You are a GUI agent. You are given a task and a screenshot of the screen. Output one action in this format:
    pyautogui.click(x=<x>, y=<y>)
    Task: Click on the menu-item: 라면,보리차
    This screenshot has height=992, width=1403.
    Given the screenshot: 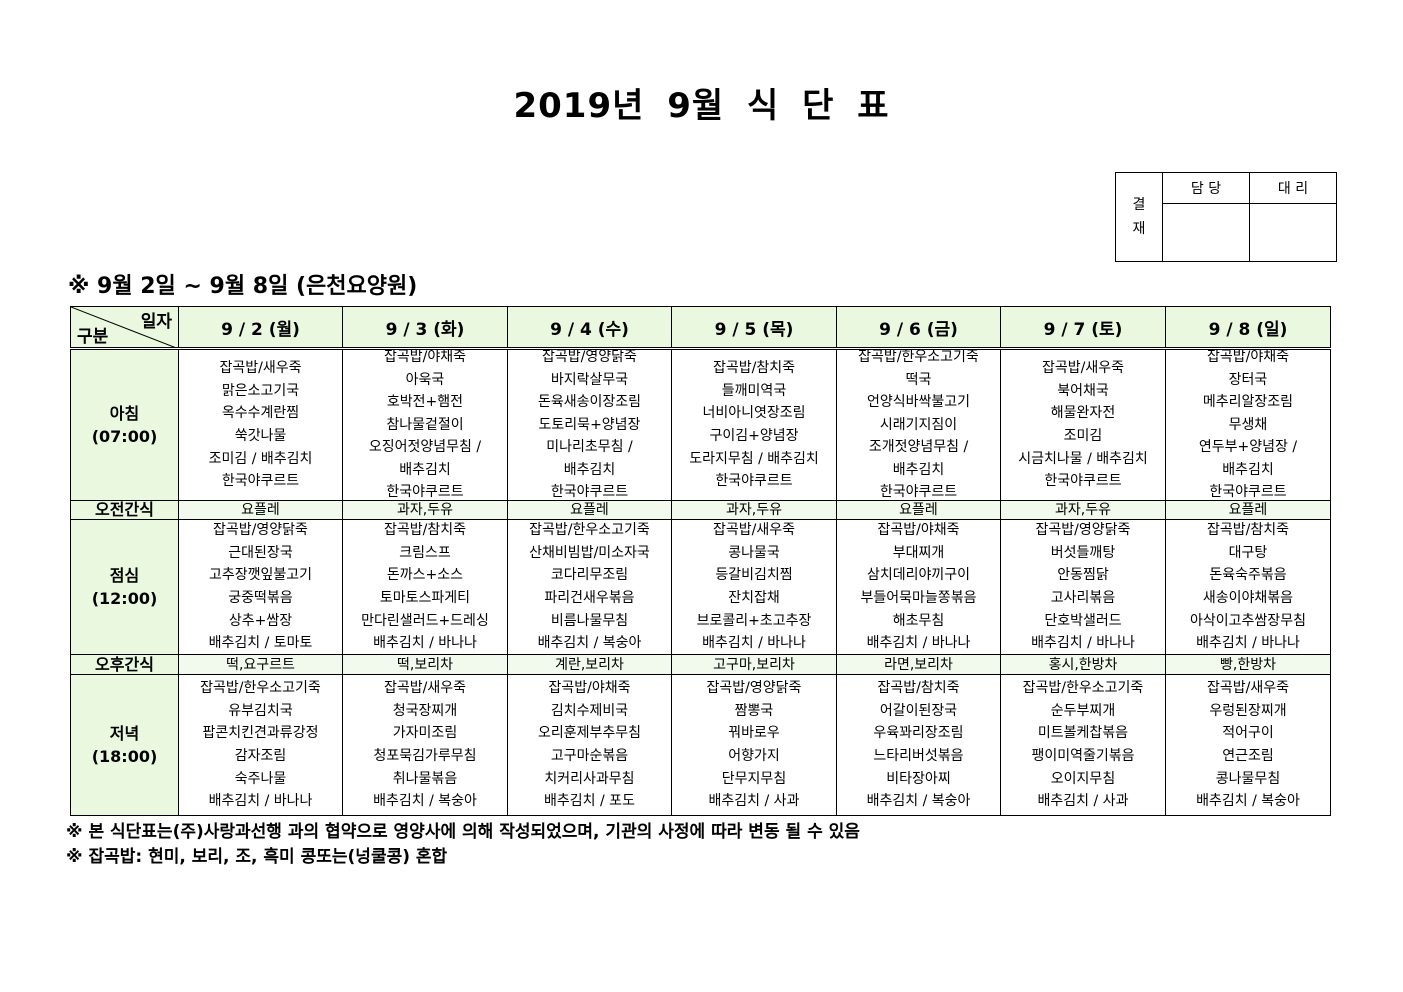 What is the action you would take?
    pyautogui.click(x=918, y=664)
    